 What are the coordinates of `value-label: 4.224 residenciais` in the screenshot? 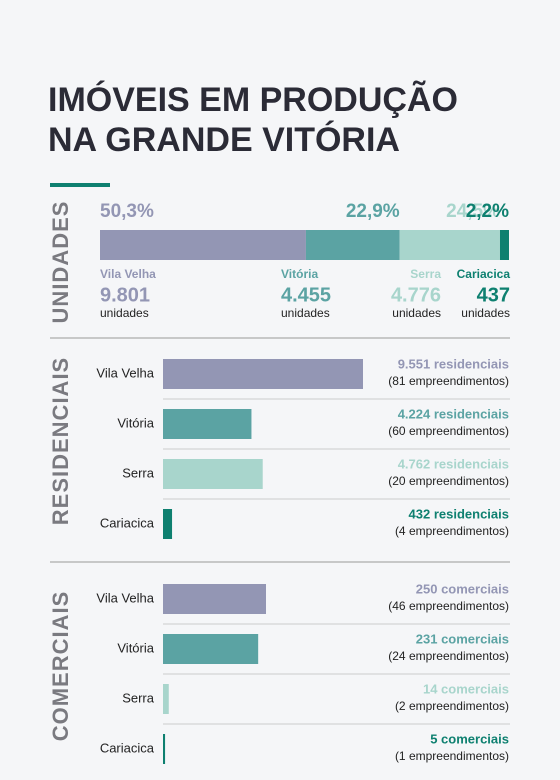 It's located at (453, 413).